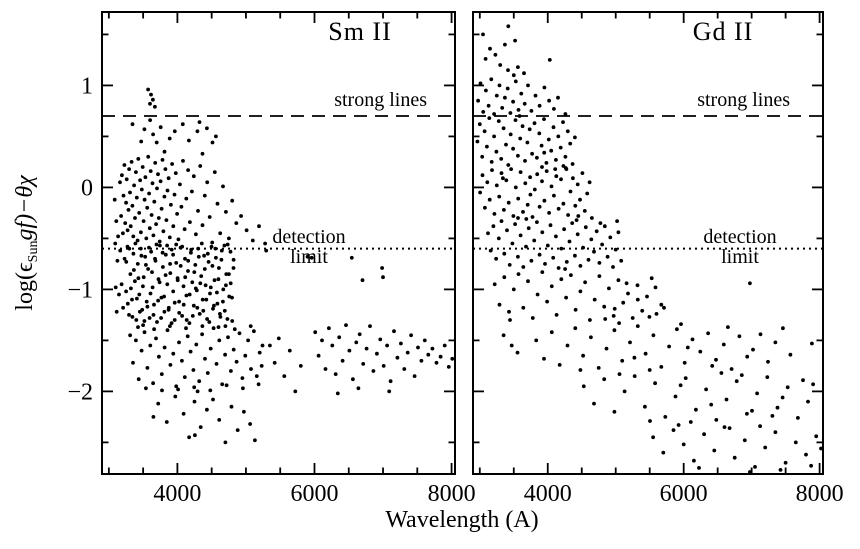  I want to click on y-tick-label: −2, so click(80, 392).